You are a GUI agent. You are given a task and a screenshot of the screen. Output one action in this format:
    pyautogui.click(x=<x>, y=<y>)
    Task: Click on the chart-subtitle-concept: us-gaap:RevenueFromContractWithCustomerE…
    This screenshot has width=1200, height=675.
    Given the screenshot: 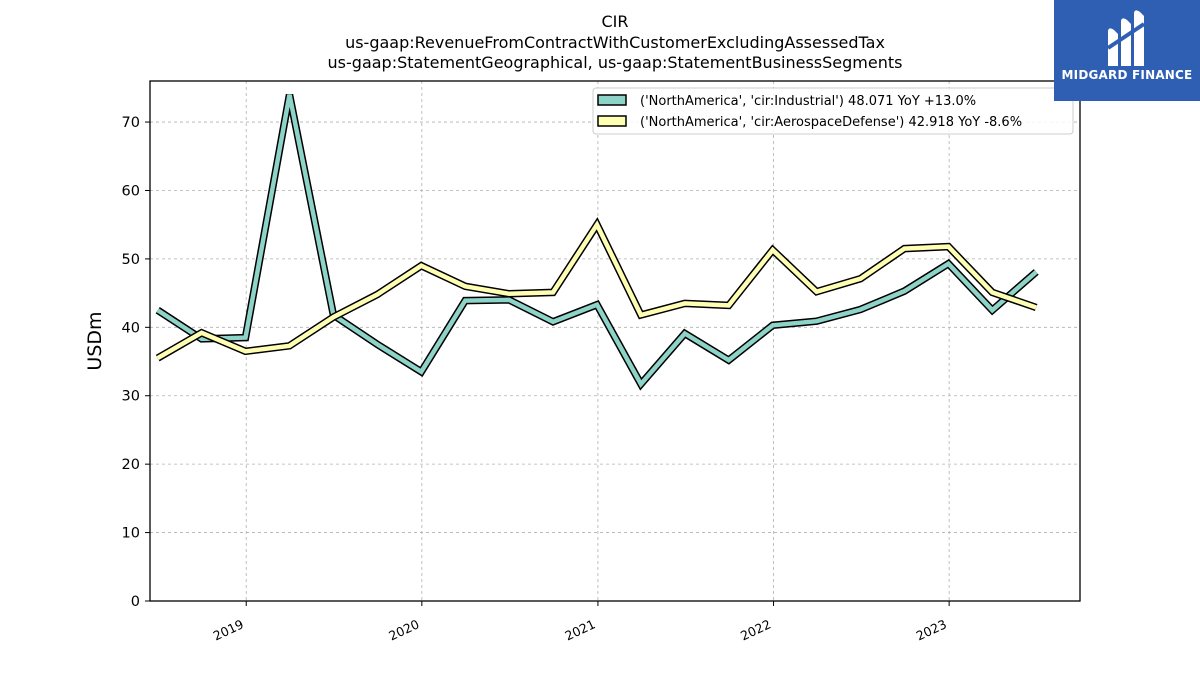 What is the action you would take?
    pyautogui.click(x=615, y=42)
    